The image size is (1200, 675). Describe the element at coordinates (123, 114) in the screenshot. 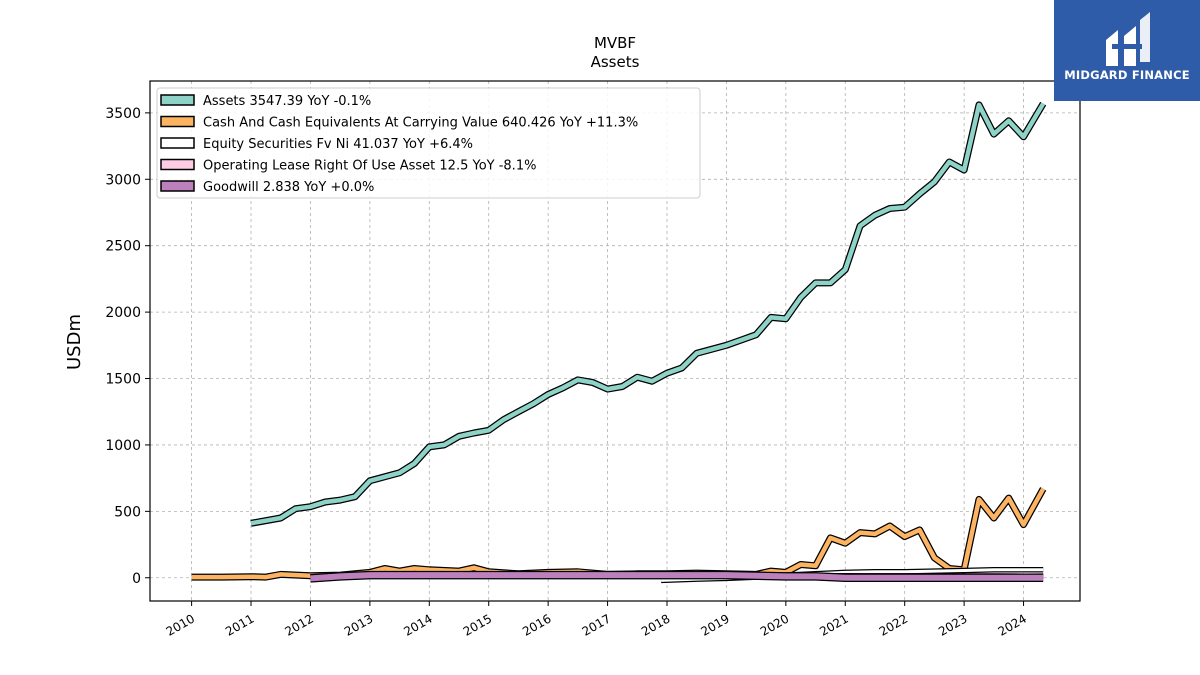

I see `y-tick-label: 3500` at that location.